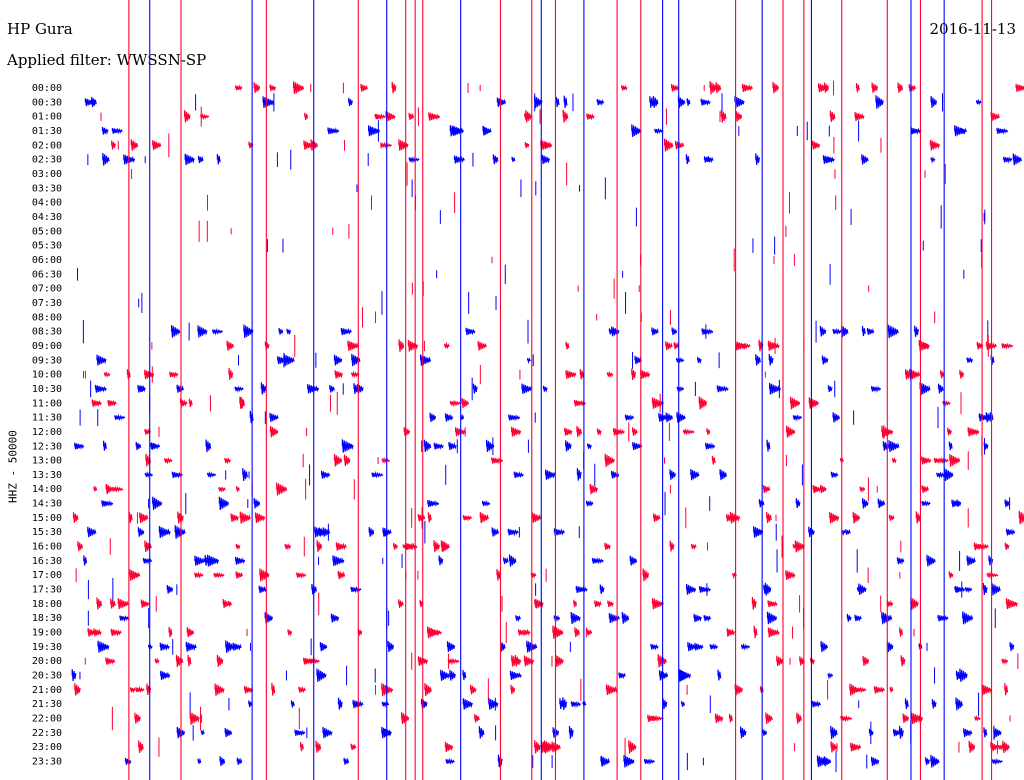  What do you see at coordinates (47, 489) in the screenshot?
I see `time-tick-label: 14:00` at bounding box center [47, 489].